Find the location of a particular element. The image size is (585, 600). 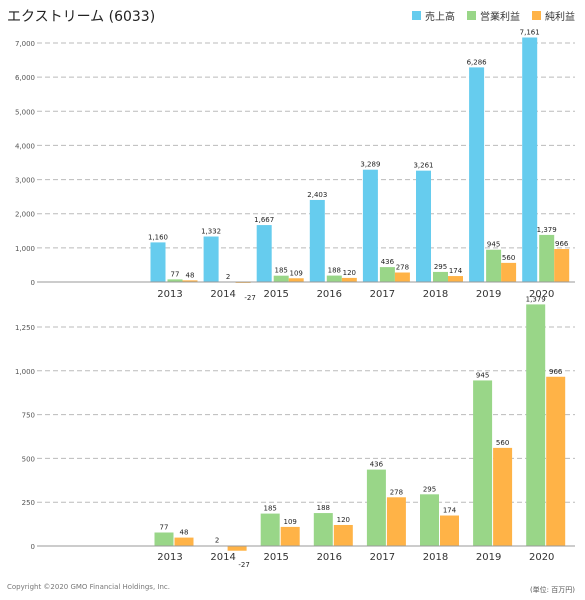

legend-item-sales: 売上高 is located at coordinates (433, 15).